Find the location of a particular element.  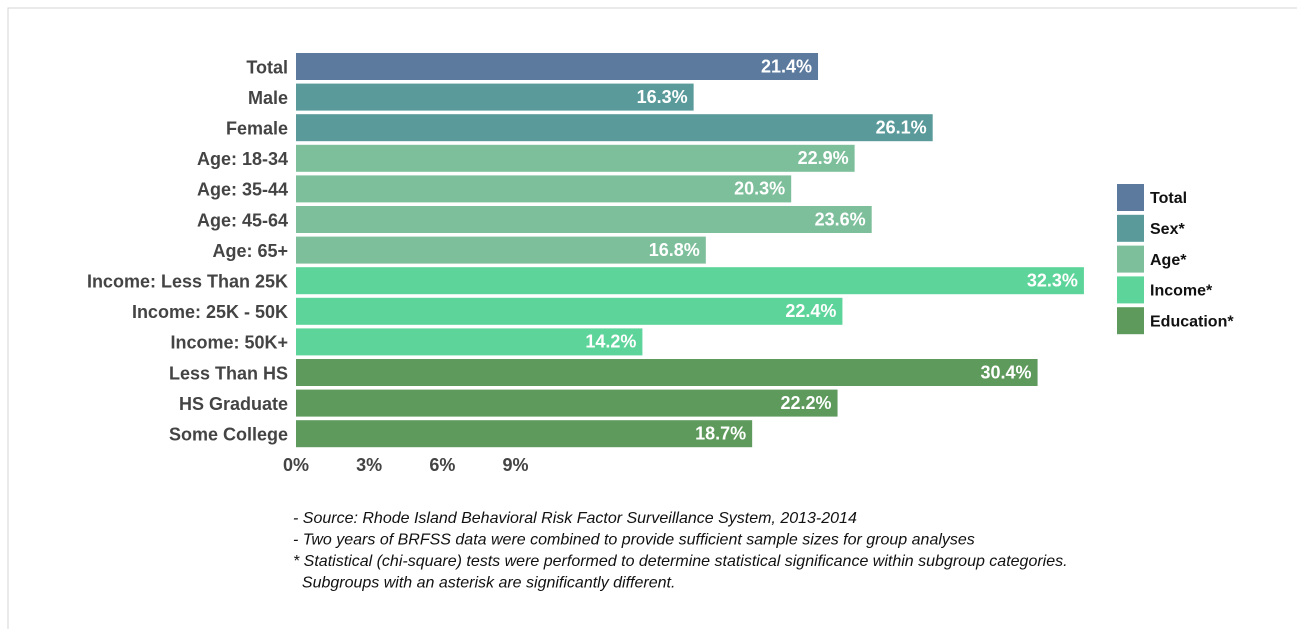

x-tick-label: 9% is located at coordinates (516, 465).